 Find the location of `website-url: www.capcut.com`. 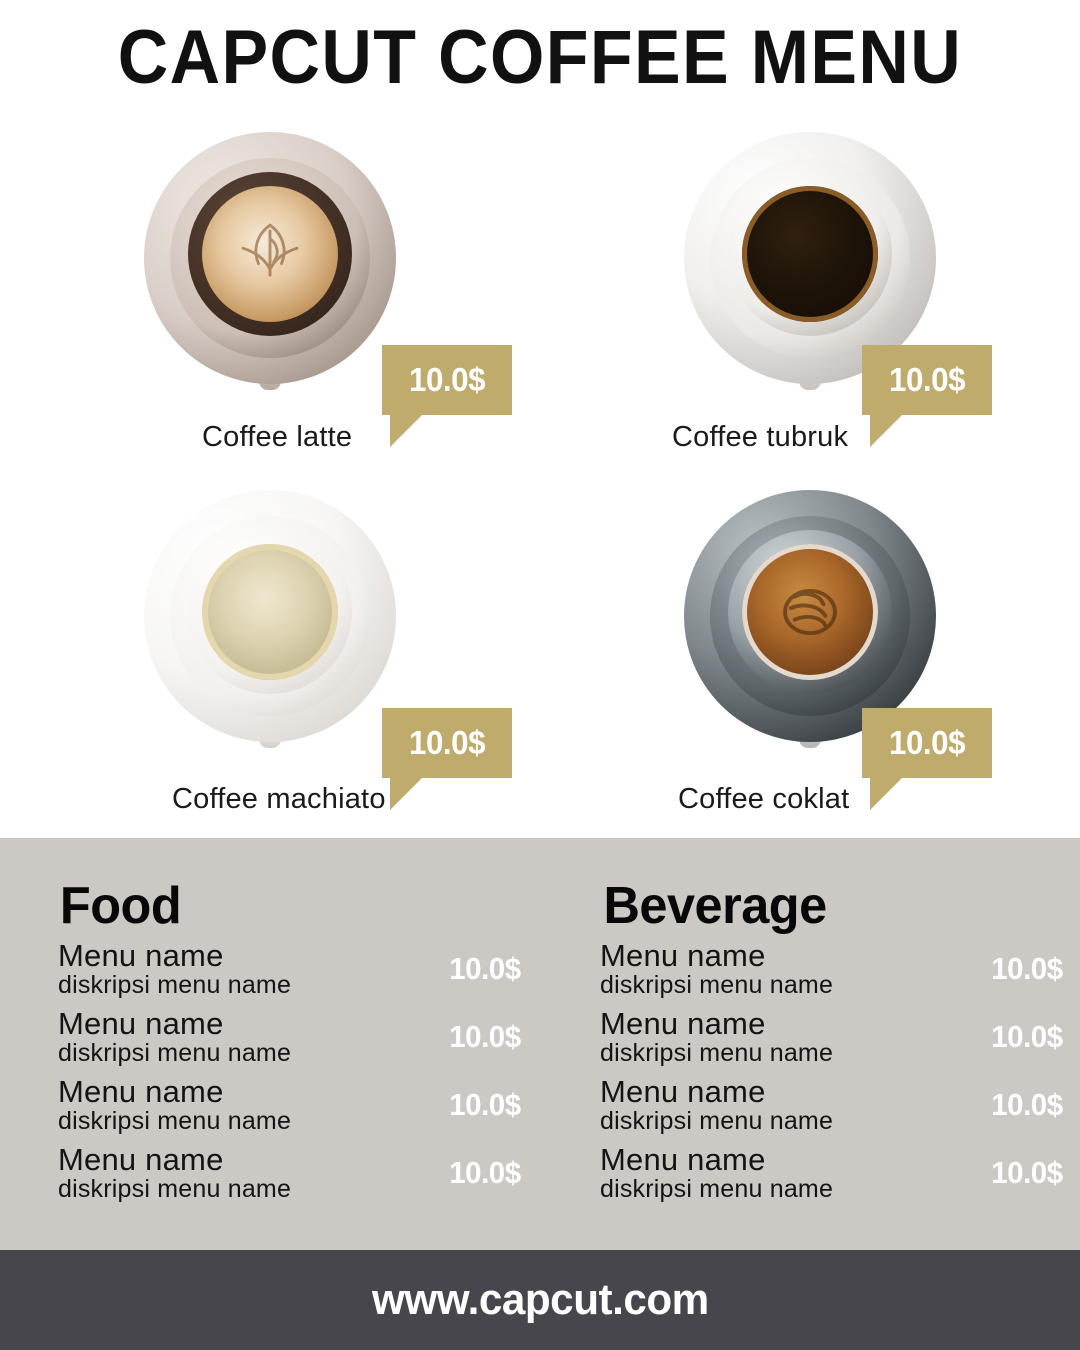

website-url: www.capcut.com is located at coordinates (540, 1299).